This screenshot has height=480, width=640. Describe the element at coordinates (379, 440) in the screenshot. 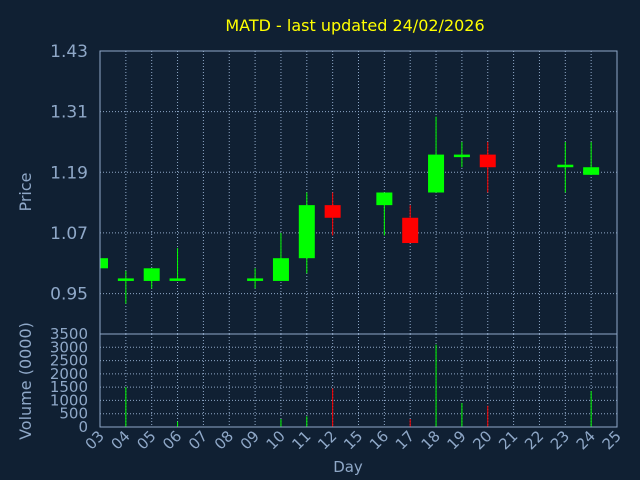

I see `x-tick-label: 16` at that location.